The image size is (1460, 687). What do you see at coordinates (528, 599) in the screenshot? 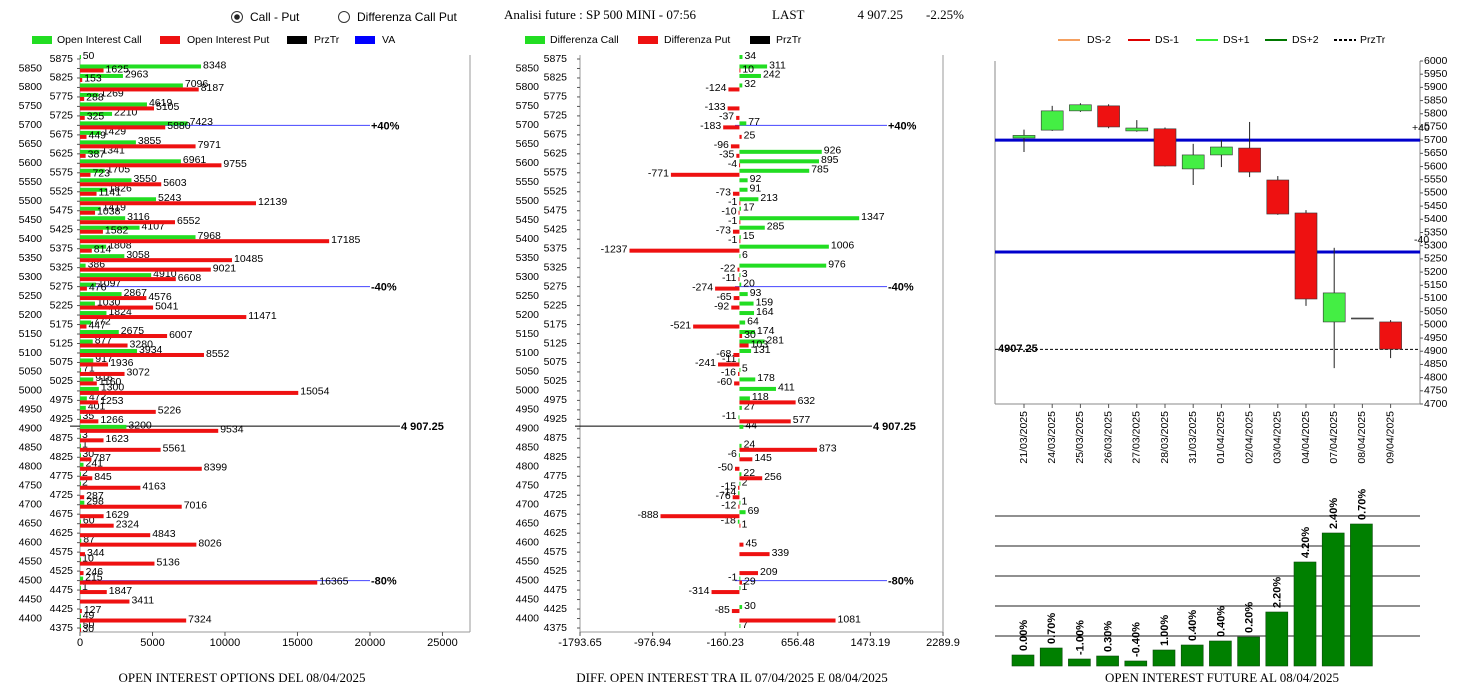
I see `y-tick-label: 4450` at bounding box center [528, 599].